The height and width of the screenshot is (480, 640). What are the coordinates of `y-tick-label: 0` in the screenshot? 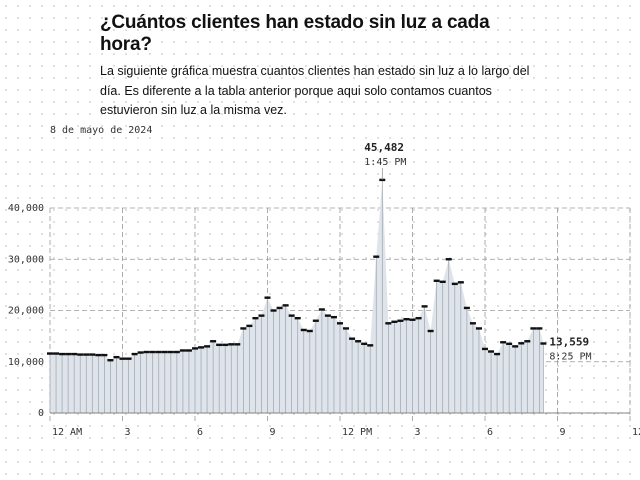 It's located at (41, 413).